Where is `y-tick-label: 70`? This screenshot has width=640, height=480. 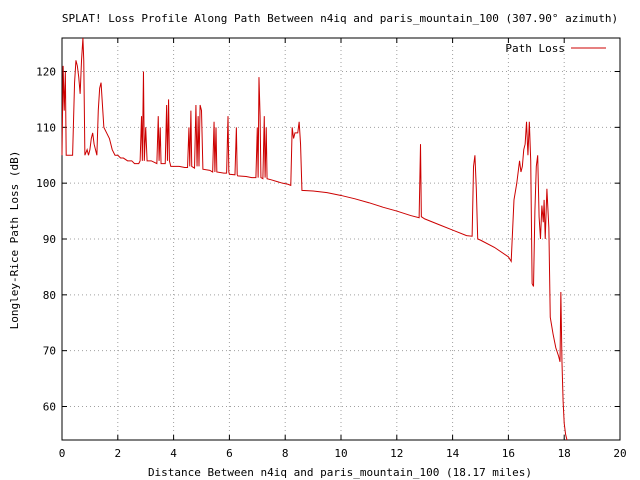
y-tick-label: 70 is located at coordinates (49, 351).